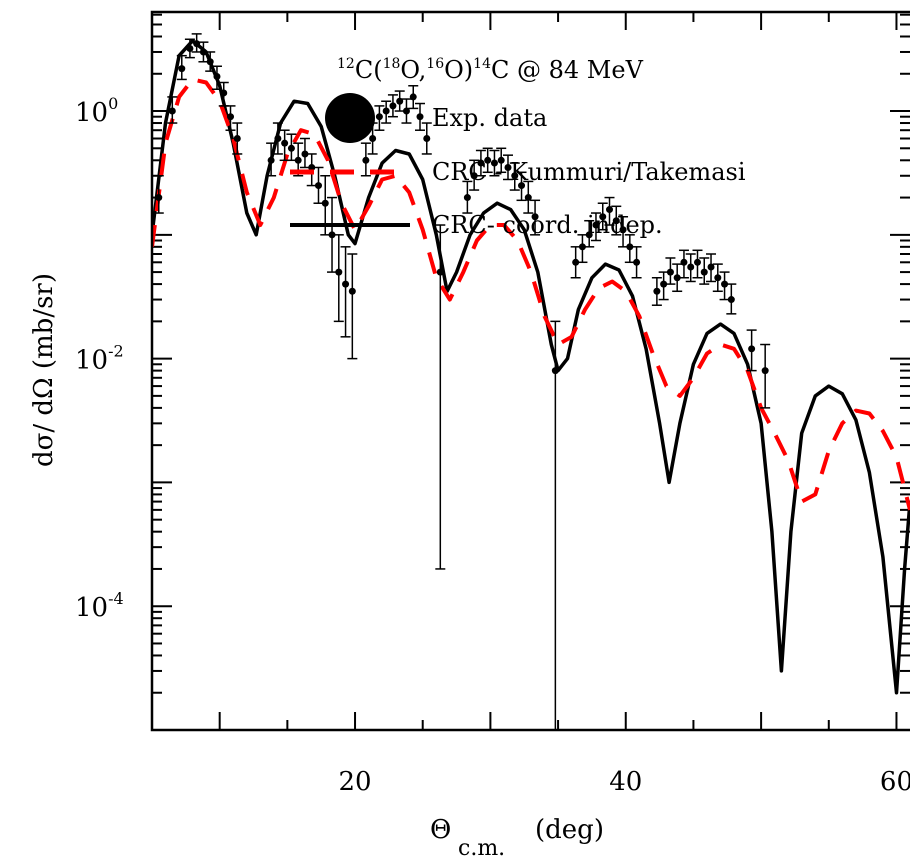  What do you see at coordinates (44, 370) in the screenshot?
I see `y-axis-label: dσ/ dΩ (mb/sr)` at bounding box center [44, 370].